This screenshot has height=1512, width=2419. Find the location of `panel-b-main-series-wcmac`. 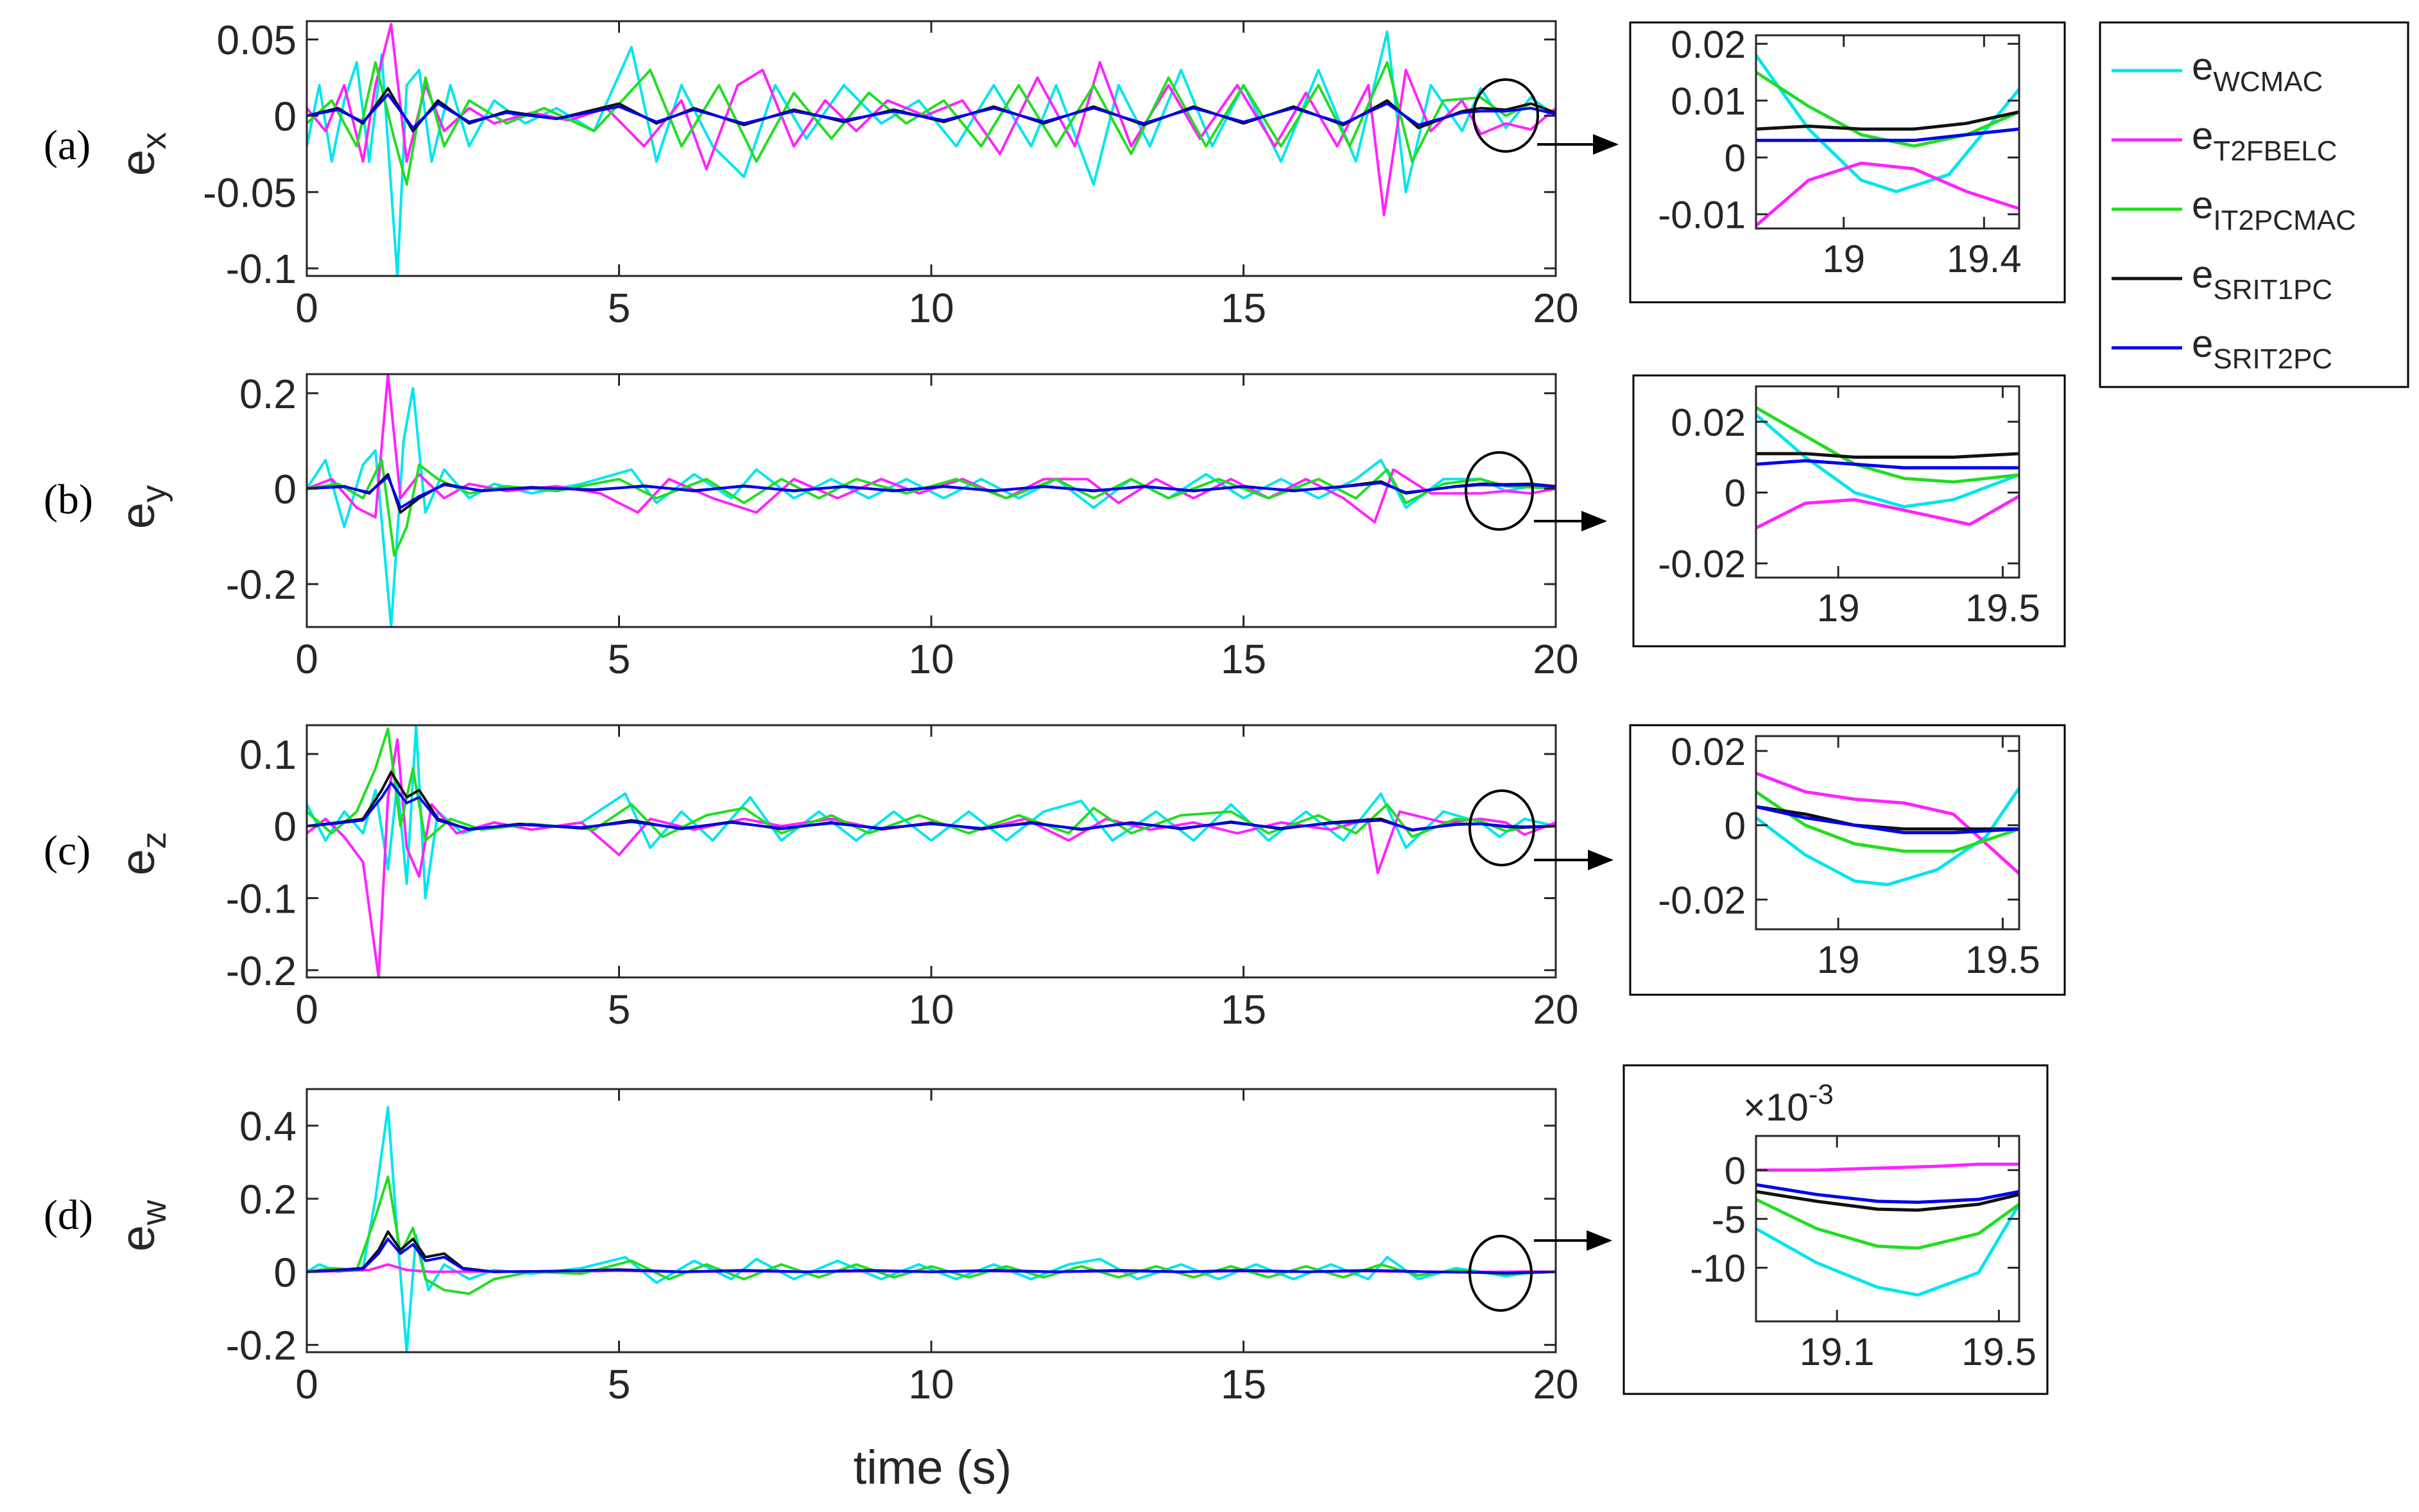

panel-b-main-series-wcmac is located at coordinates (931, 507).